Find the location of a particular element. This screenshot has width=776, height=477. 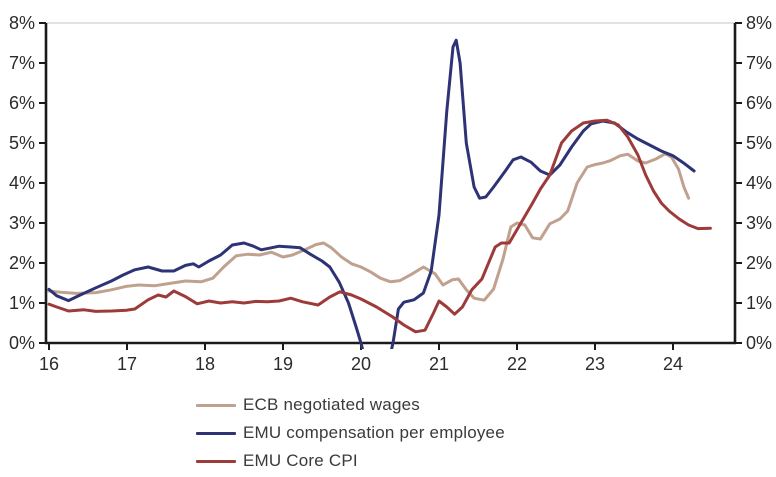

x-tick-label: 21 is located at coordinates (439, 364).